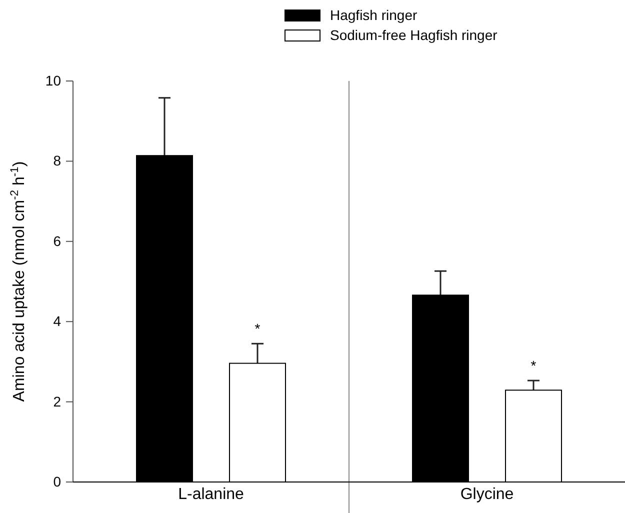 The image size is (625, 513). I want to click on y-tick-label: 10, so click(53, 80).